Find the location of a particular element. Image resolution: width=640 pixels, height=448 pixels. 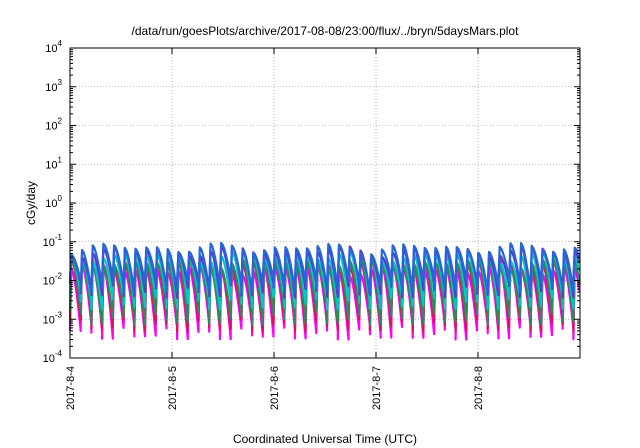

x-tick-label: 2017-8-5 is located at coordinates (173, 388).